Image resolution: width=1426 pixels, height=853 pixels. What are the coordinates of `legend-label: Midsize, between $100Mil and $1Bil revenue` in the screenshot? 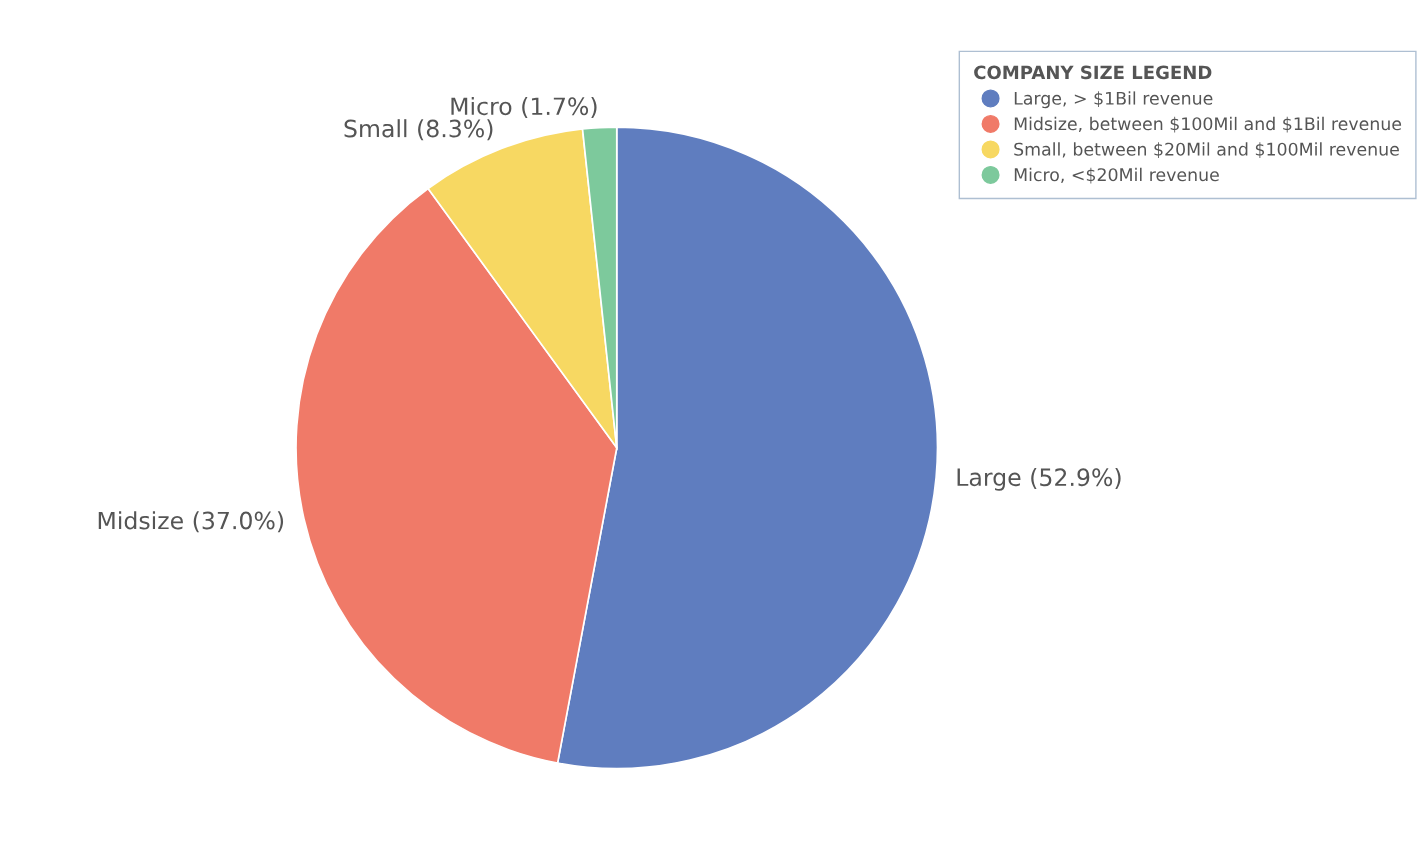 It's located at (1208, 124).